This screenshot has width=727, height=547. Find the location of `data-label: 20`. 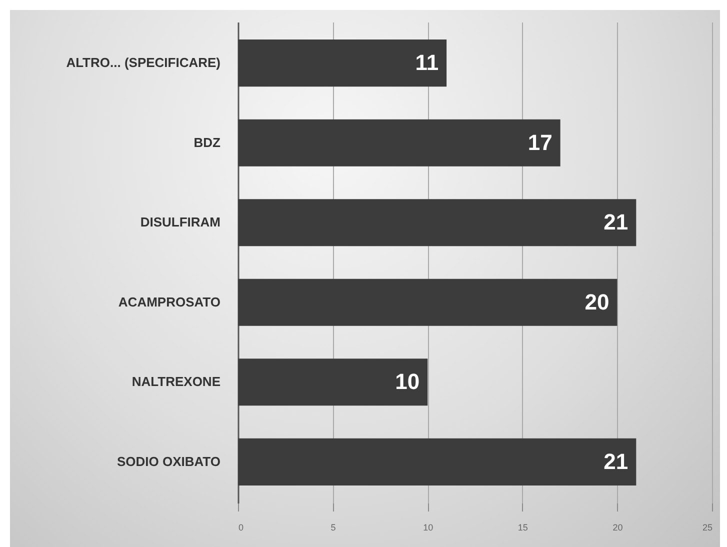

data-label: 20 is located at coordinates (597, 301).